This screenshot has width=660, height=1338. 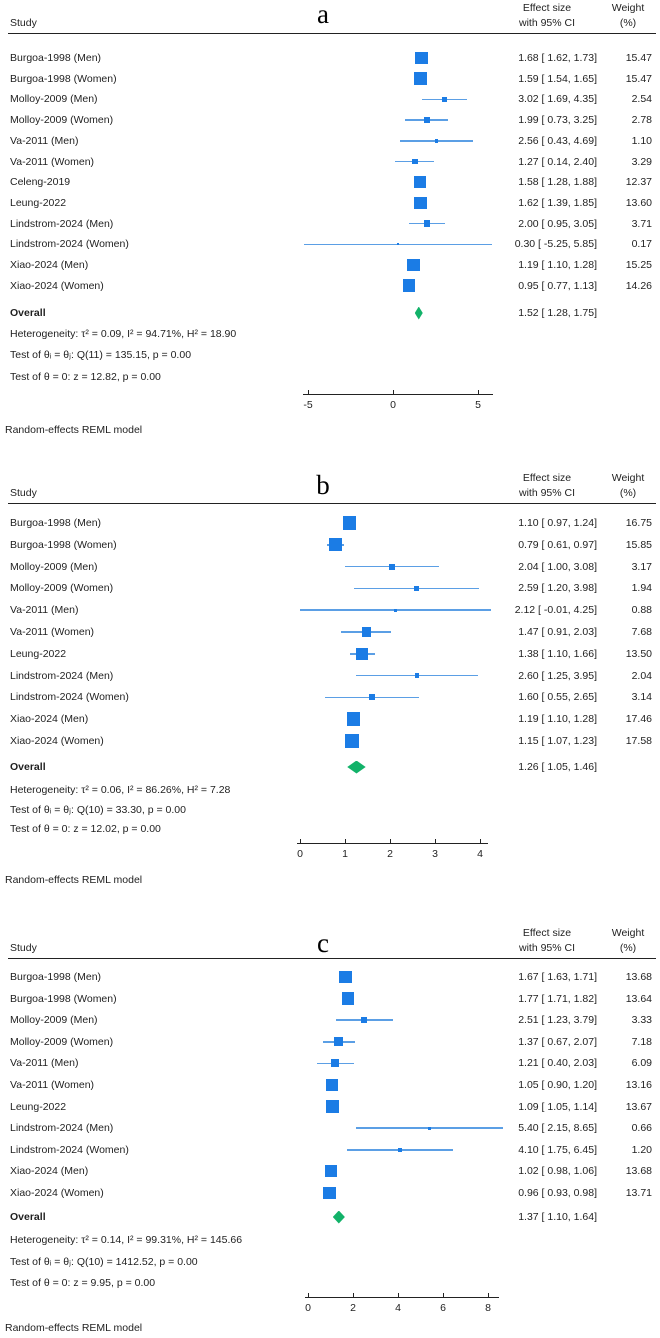 I want to click on weight-value: 13.67, so click(x=638, y=1106).